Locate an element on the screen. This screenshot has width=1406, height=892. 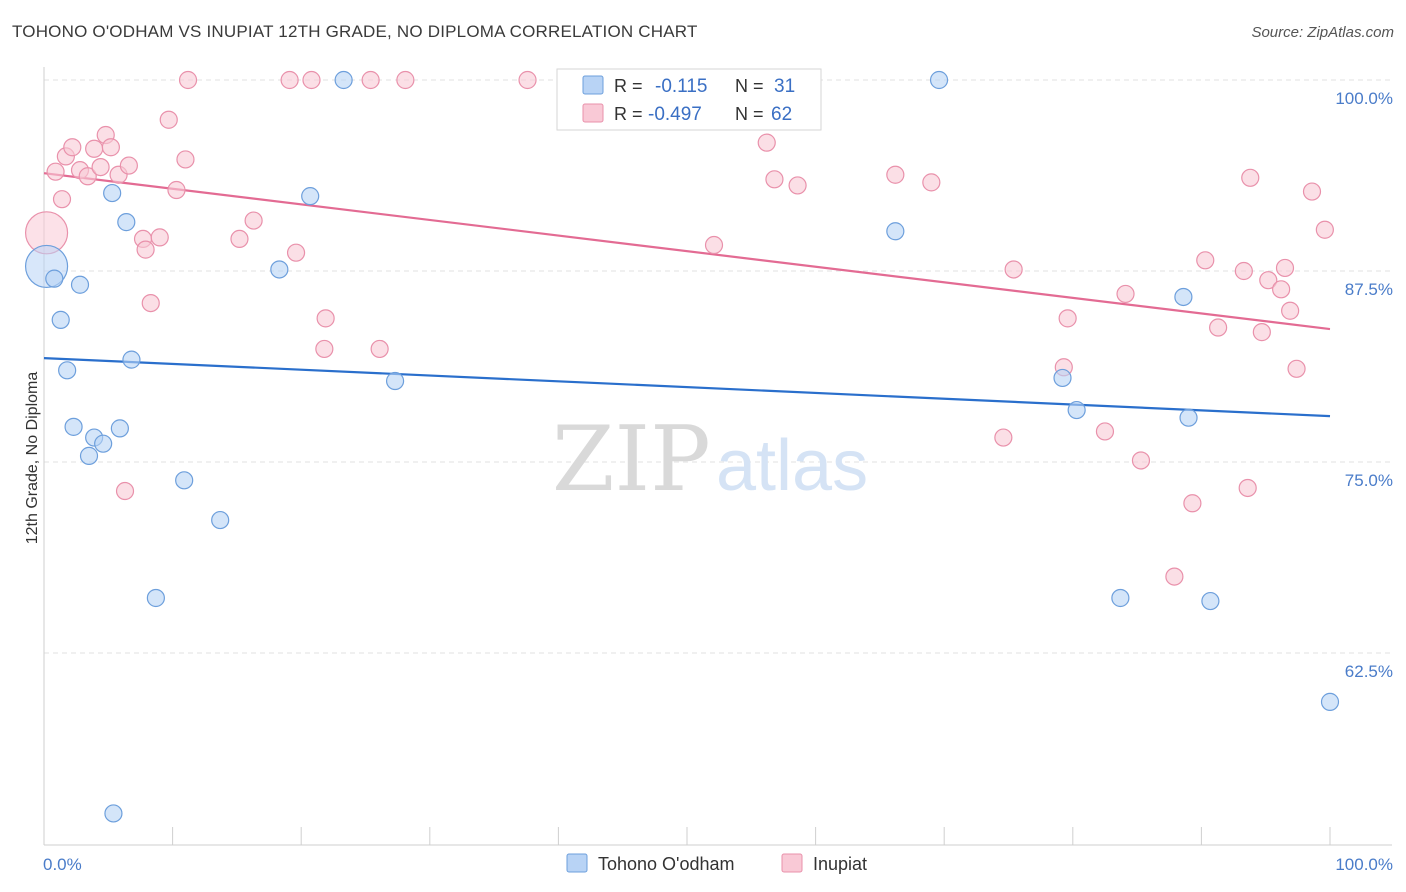
legend-swatch-inupiat is located at coordinates (593, 113).